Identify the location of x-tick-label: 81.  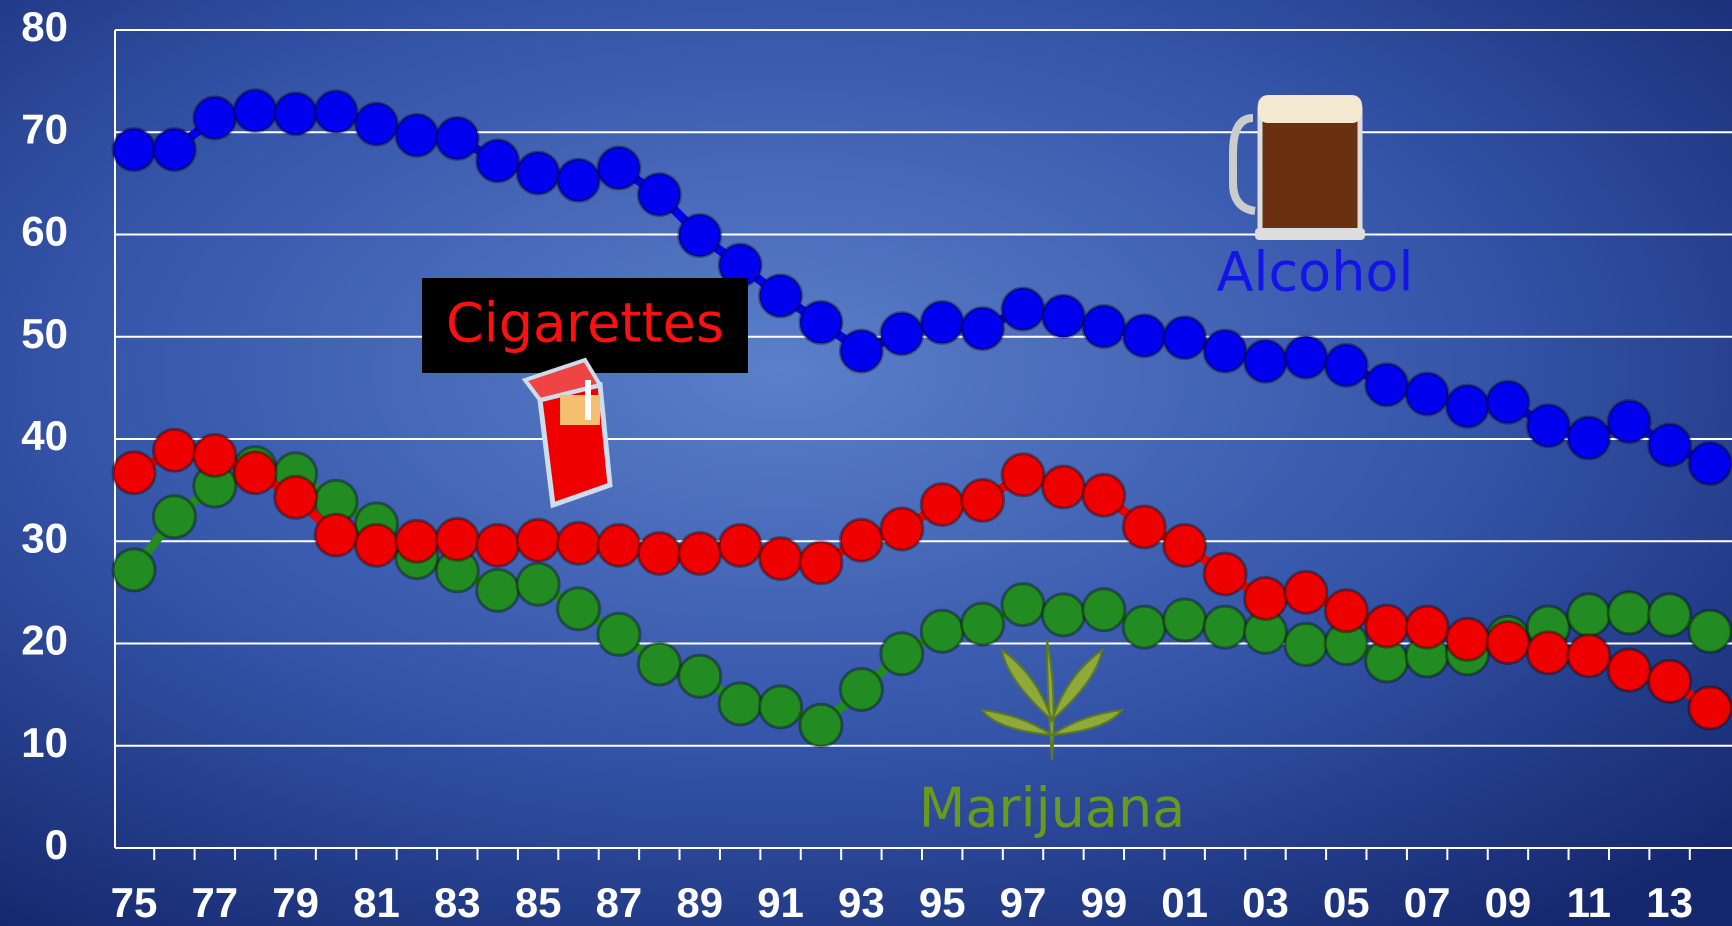
(376, 902).